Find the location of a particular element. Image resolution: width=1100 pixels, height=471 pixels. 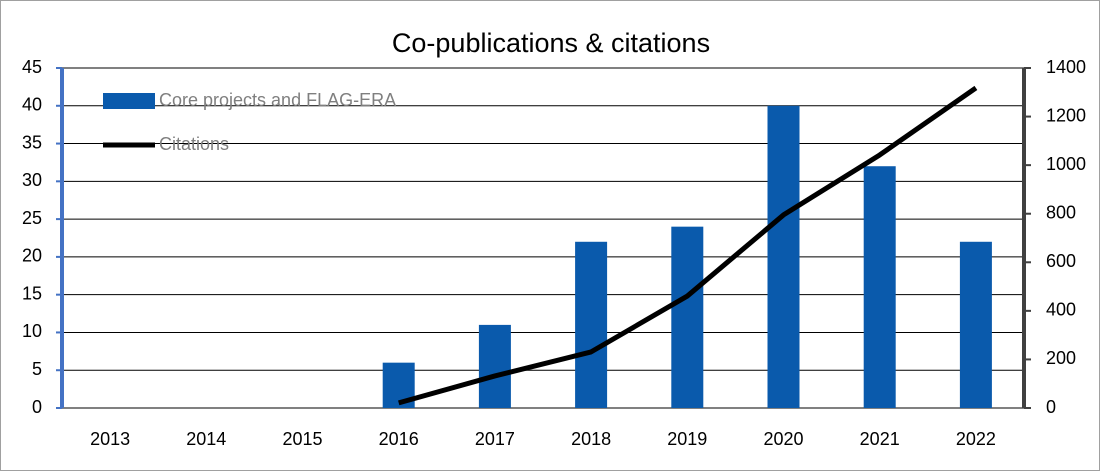

y-tick-label: 0 is located at coordinates (37, 407).